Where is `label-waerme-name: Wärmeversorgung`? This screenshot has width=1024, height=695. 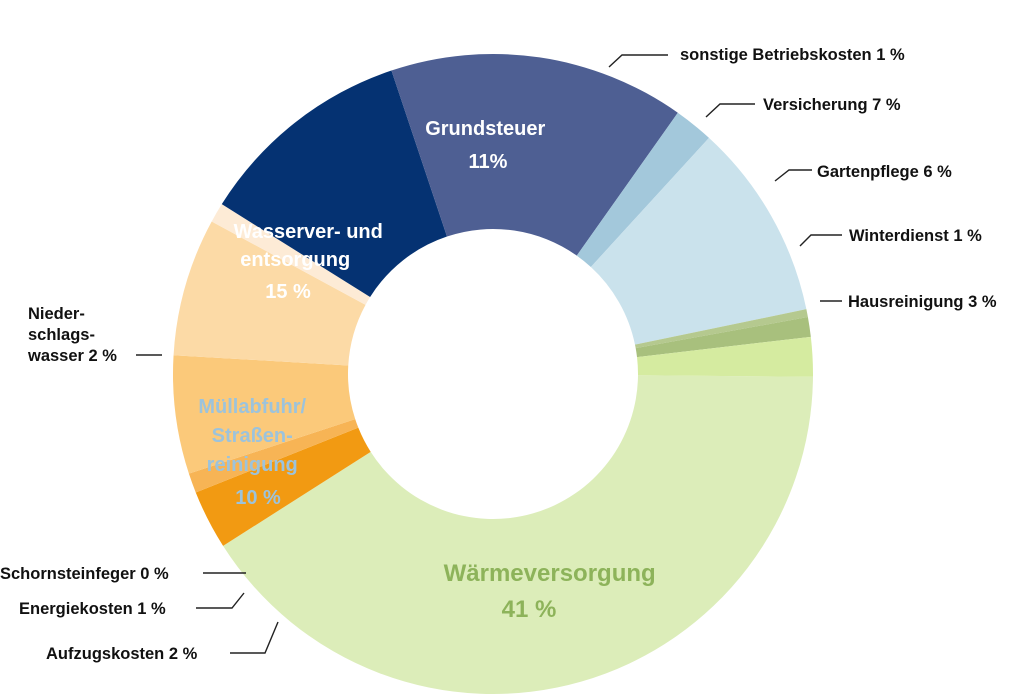 label-waerme-name: Wärmeversorgung is located at coordinates (550, 573).